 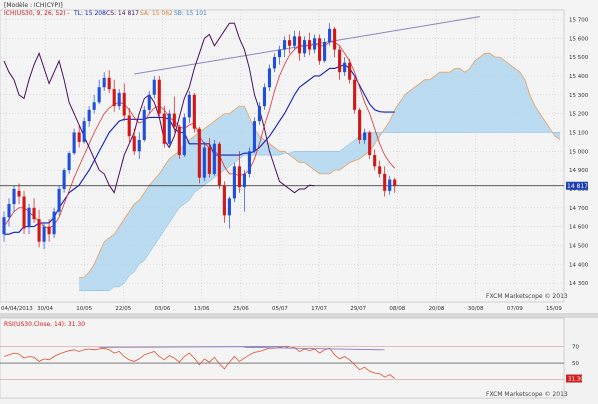 I want to click on last-price-box, so click(x=577, y=185).